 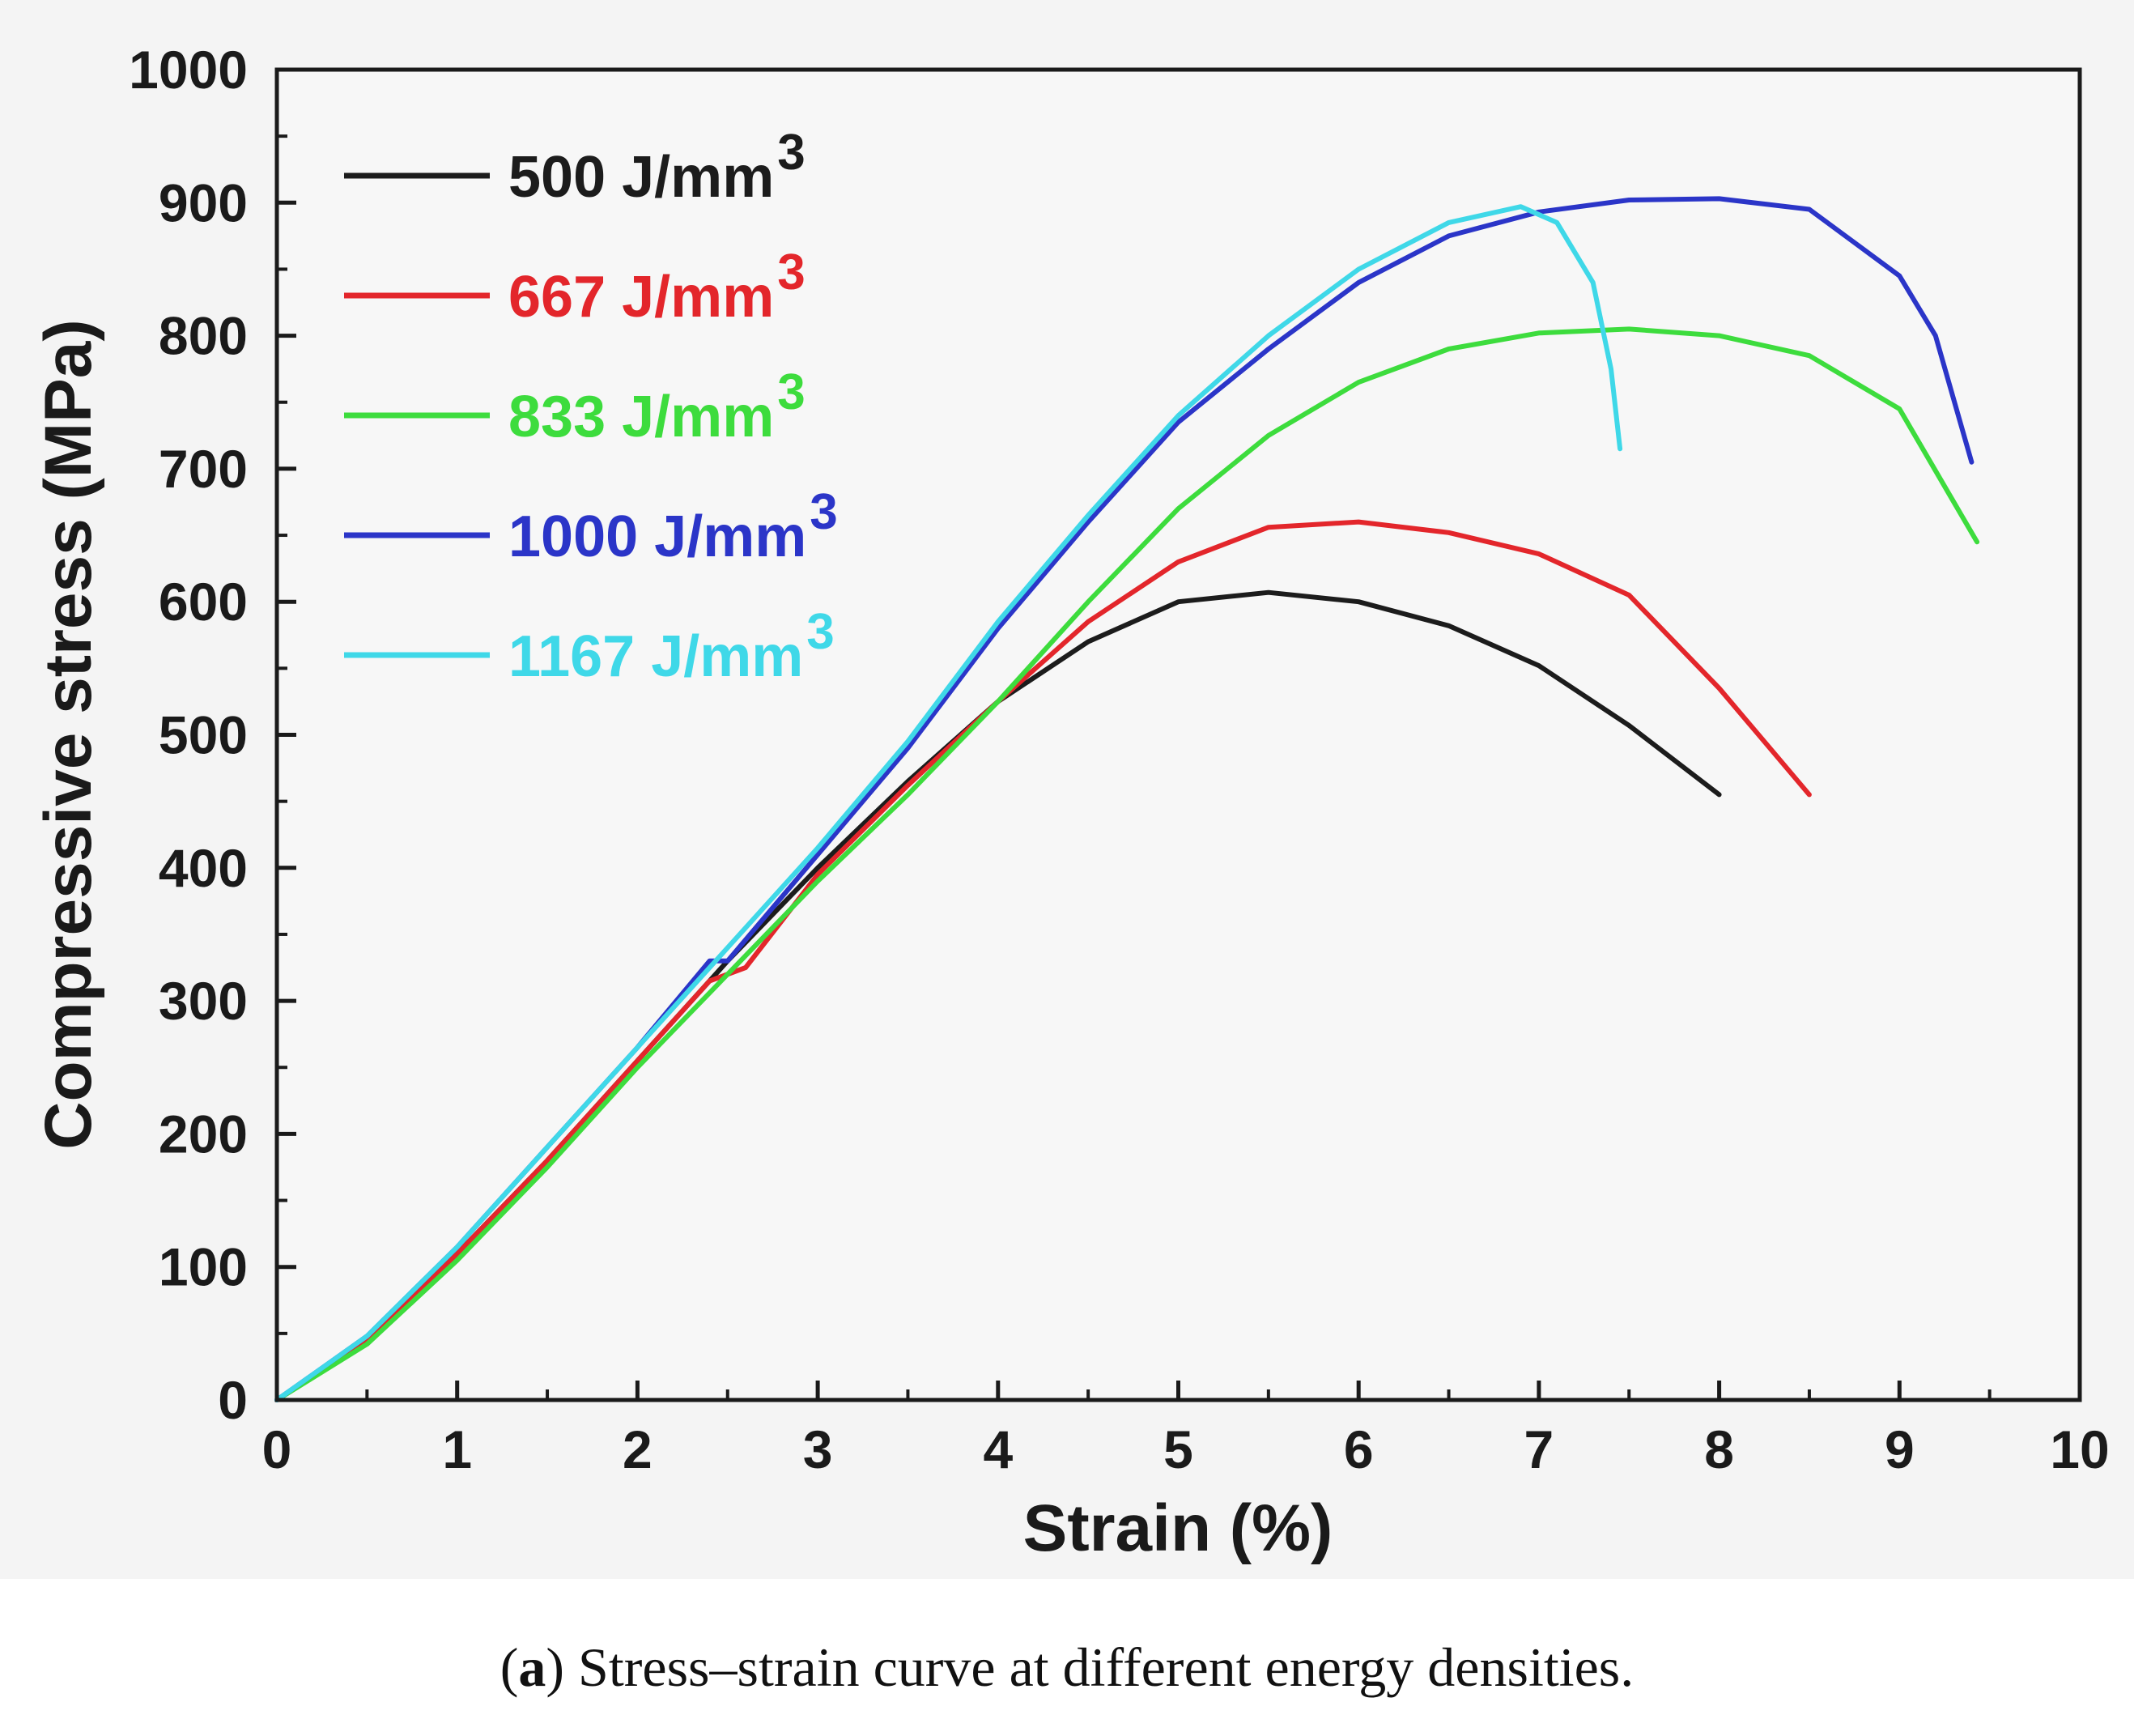 I want to click on legend-label: 1167 J/mm3, so click(x=671, y=646).